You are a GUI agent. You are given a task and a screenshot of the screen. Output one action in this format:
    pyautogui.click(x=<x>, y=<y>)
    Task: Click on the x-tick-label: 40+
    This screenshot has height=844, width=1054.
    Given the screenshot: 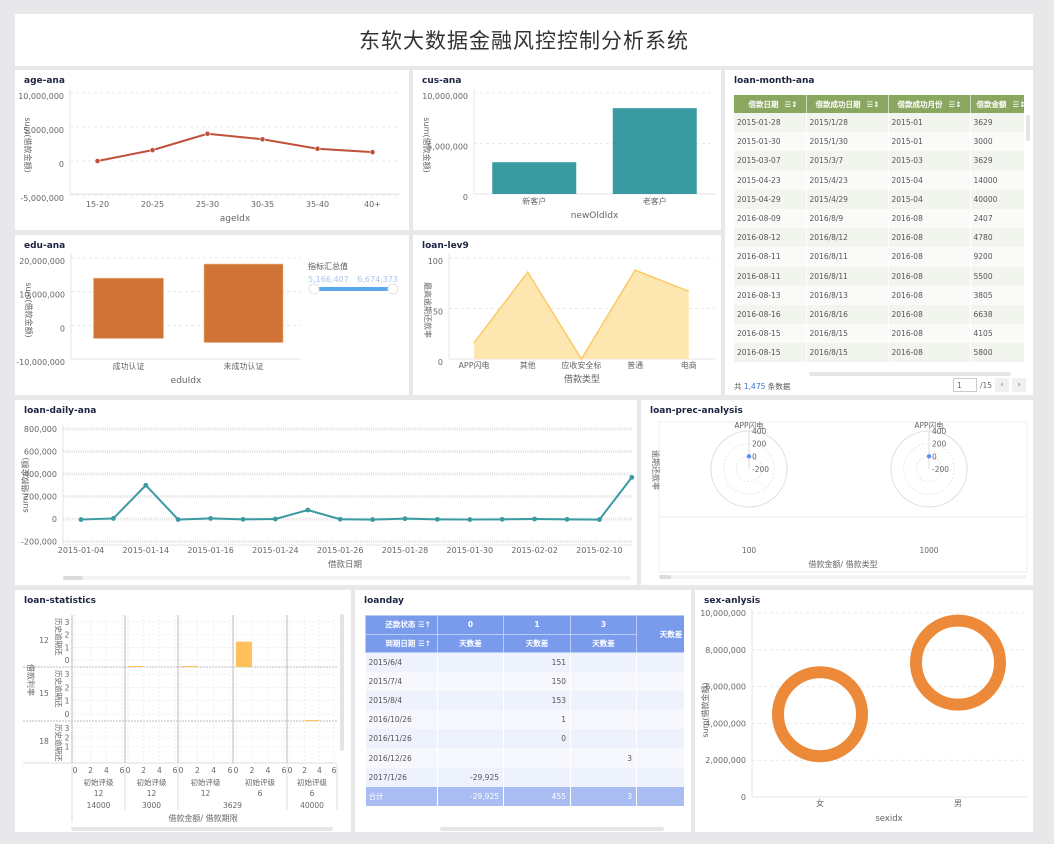 What is the action you would take?
    pyautogui.click(x=372, y=204)
    